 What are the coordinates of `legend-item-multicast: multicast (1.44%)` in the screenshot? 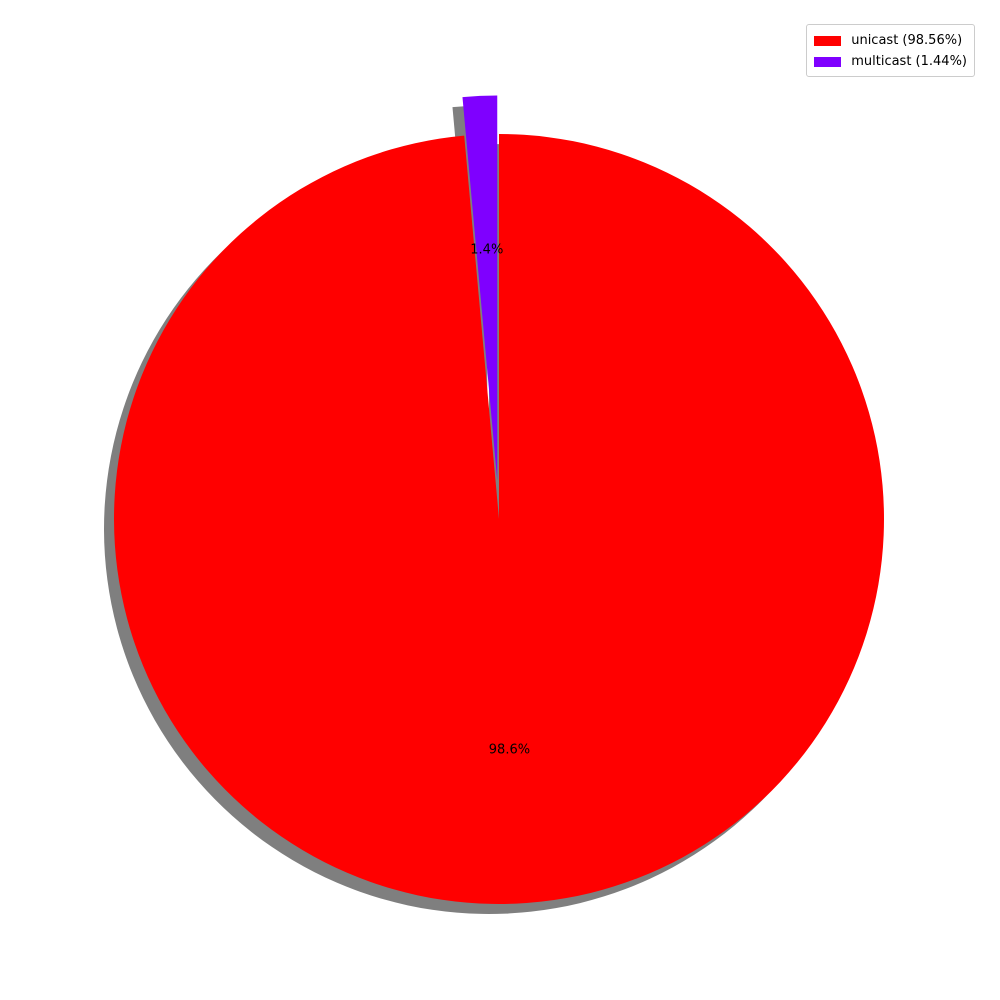 It's located at (890, 61).